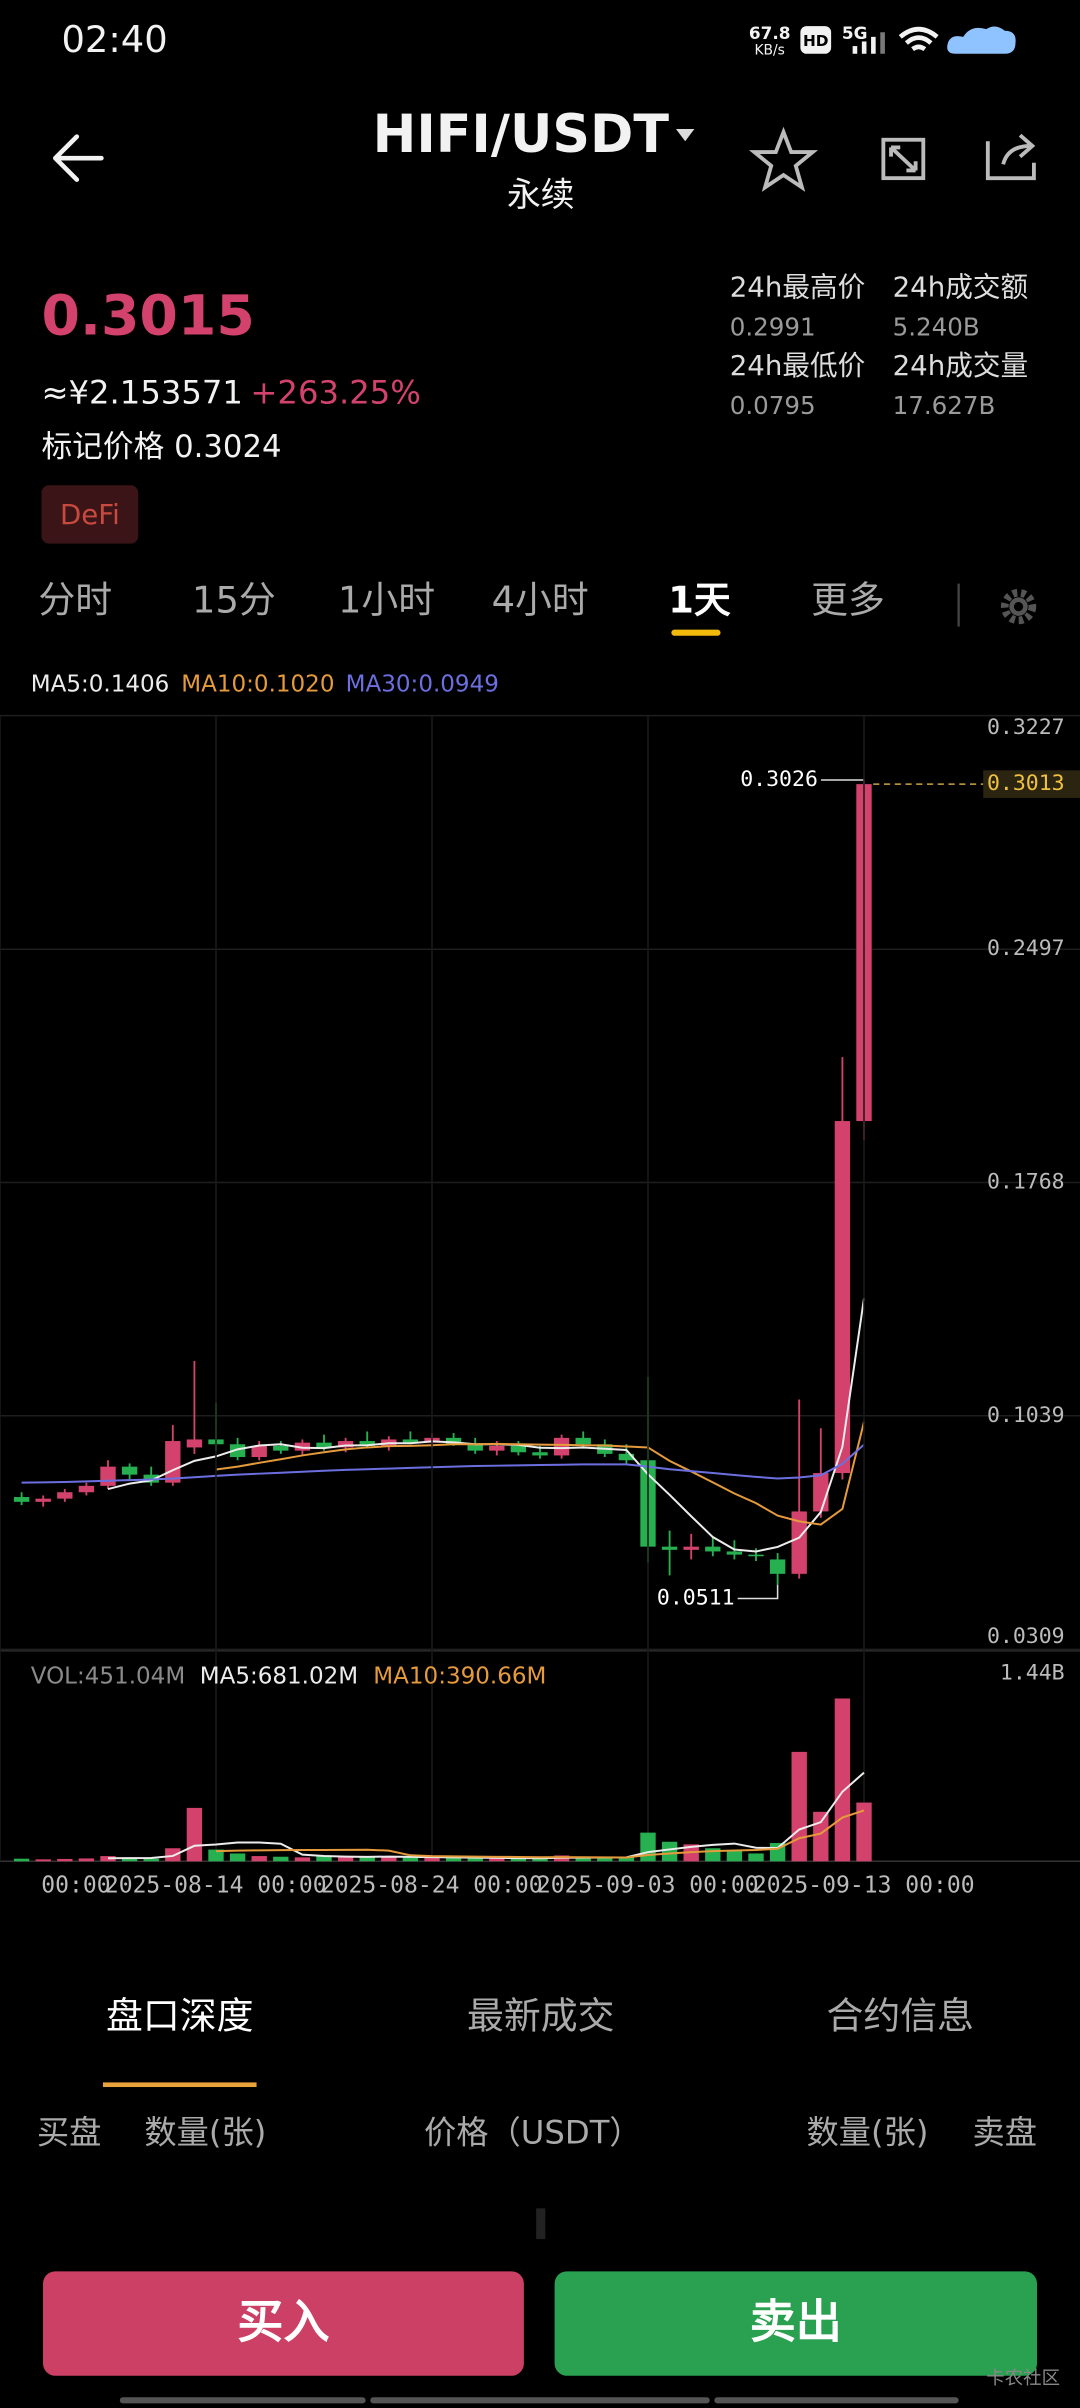 The width and height of the screenshot is (1080, 2408). I want to click on buy-button-text: 买入, so click(283, 2322).